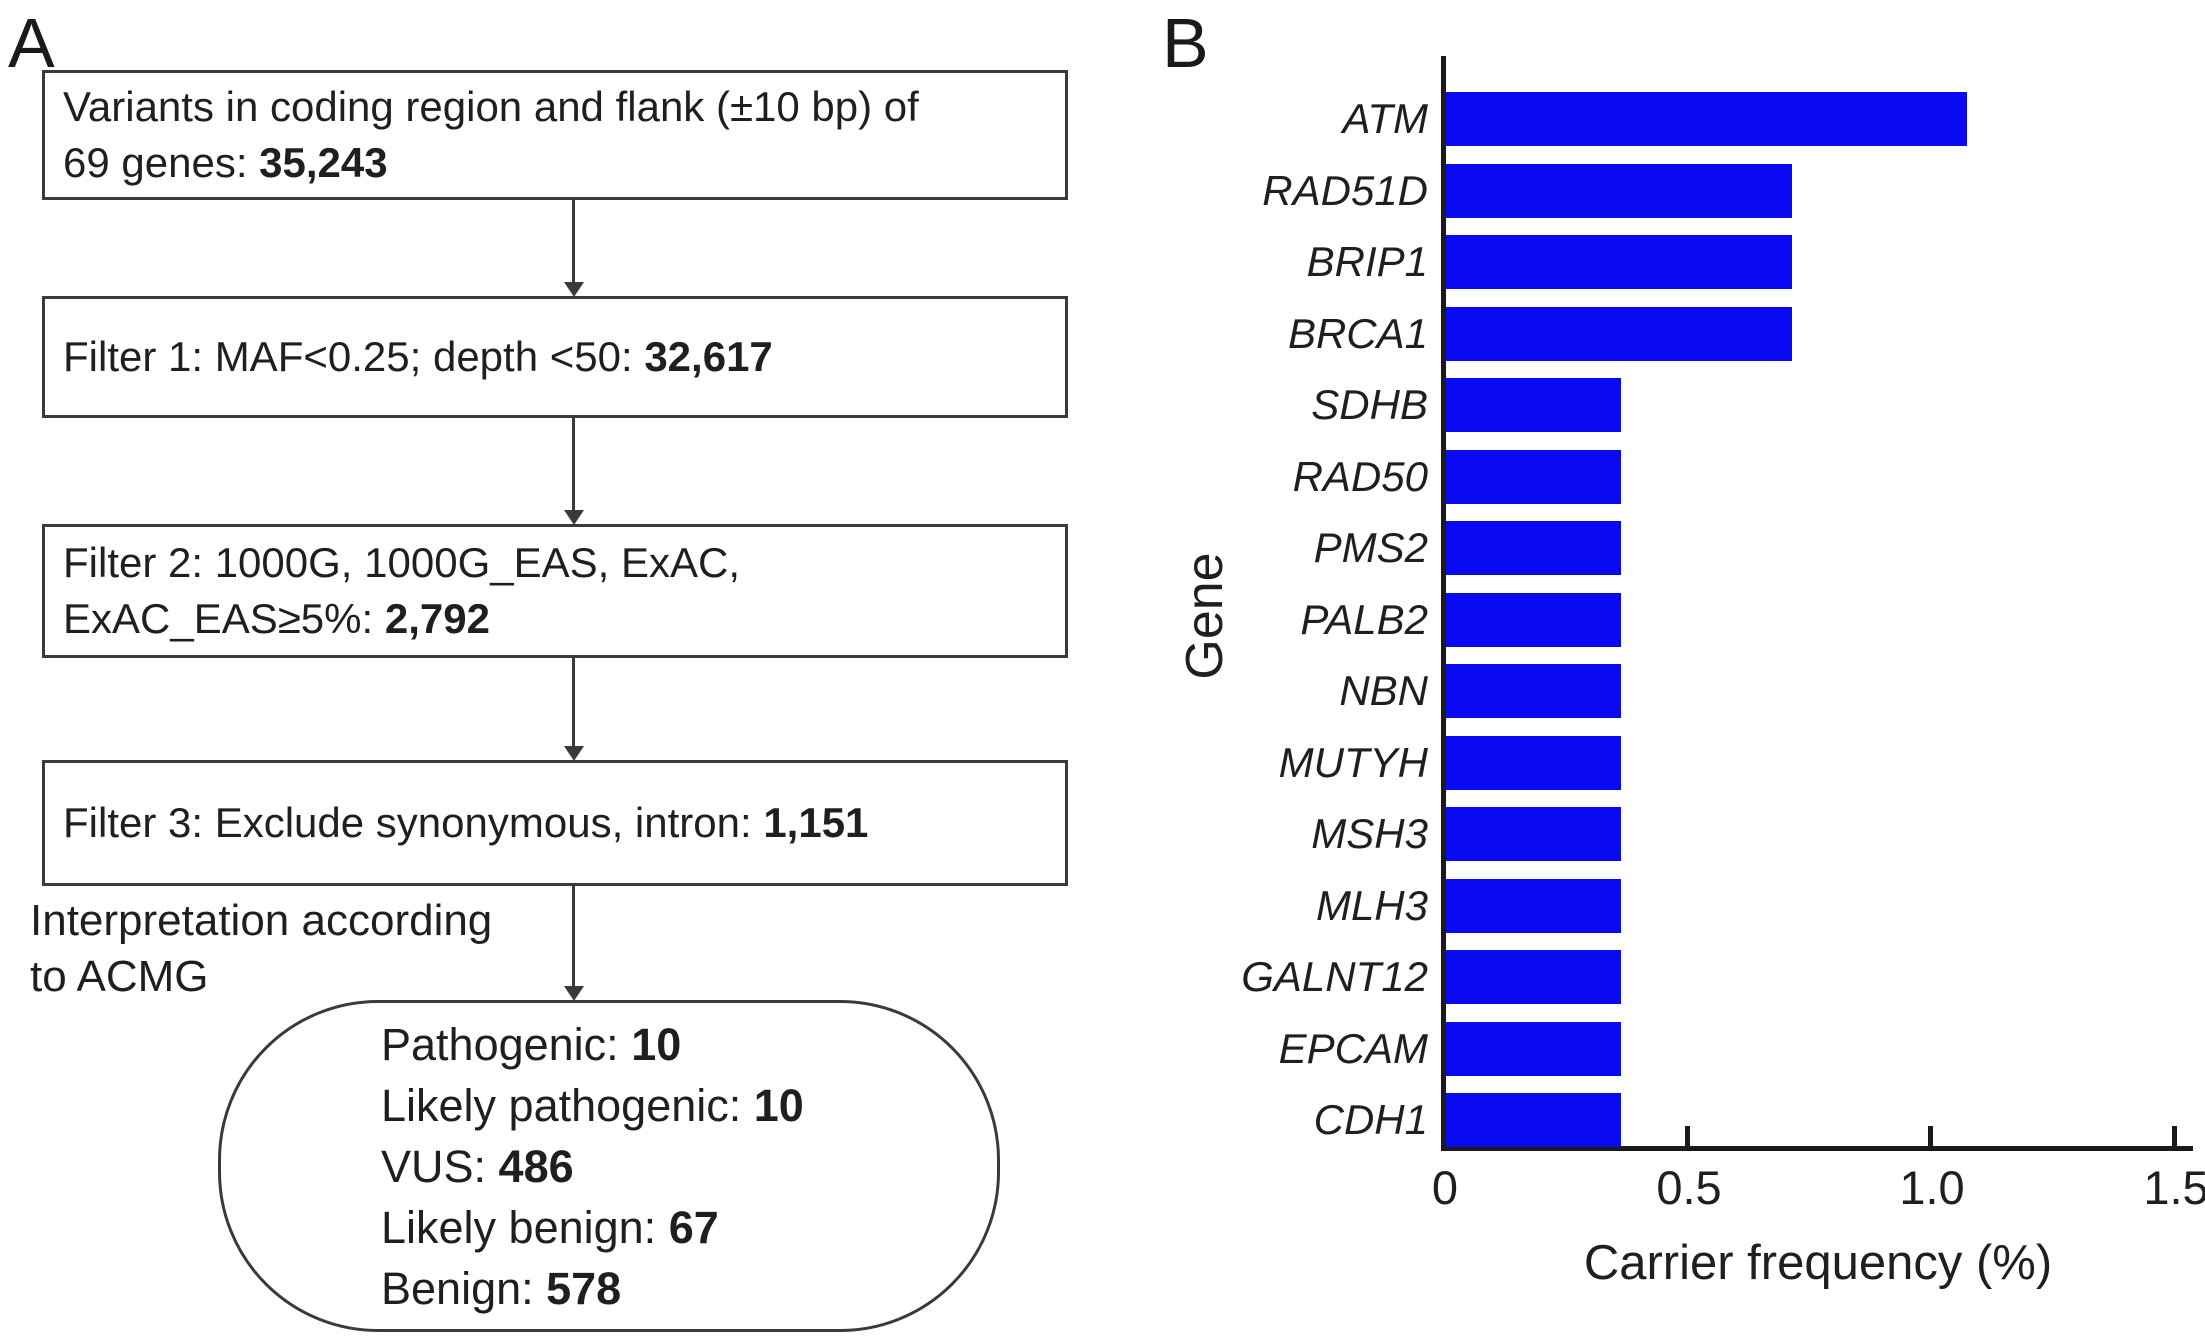 The width and height of the screenshot is (2205, 1339). Describe the element at coordinates (1689, 1187) in the screenshot. I see `x-tick-label-0.5: 0.5` at that location.